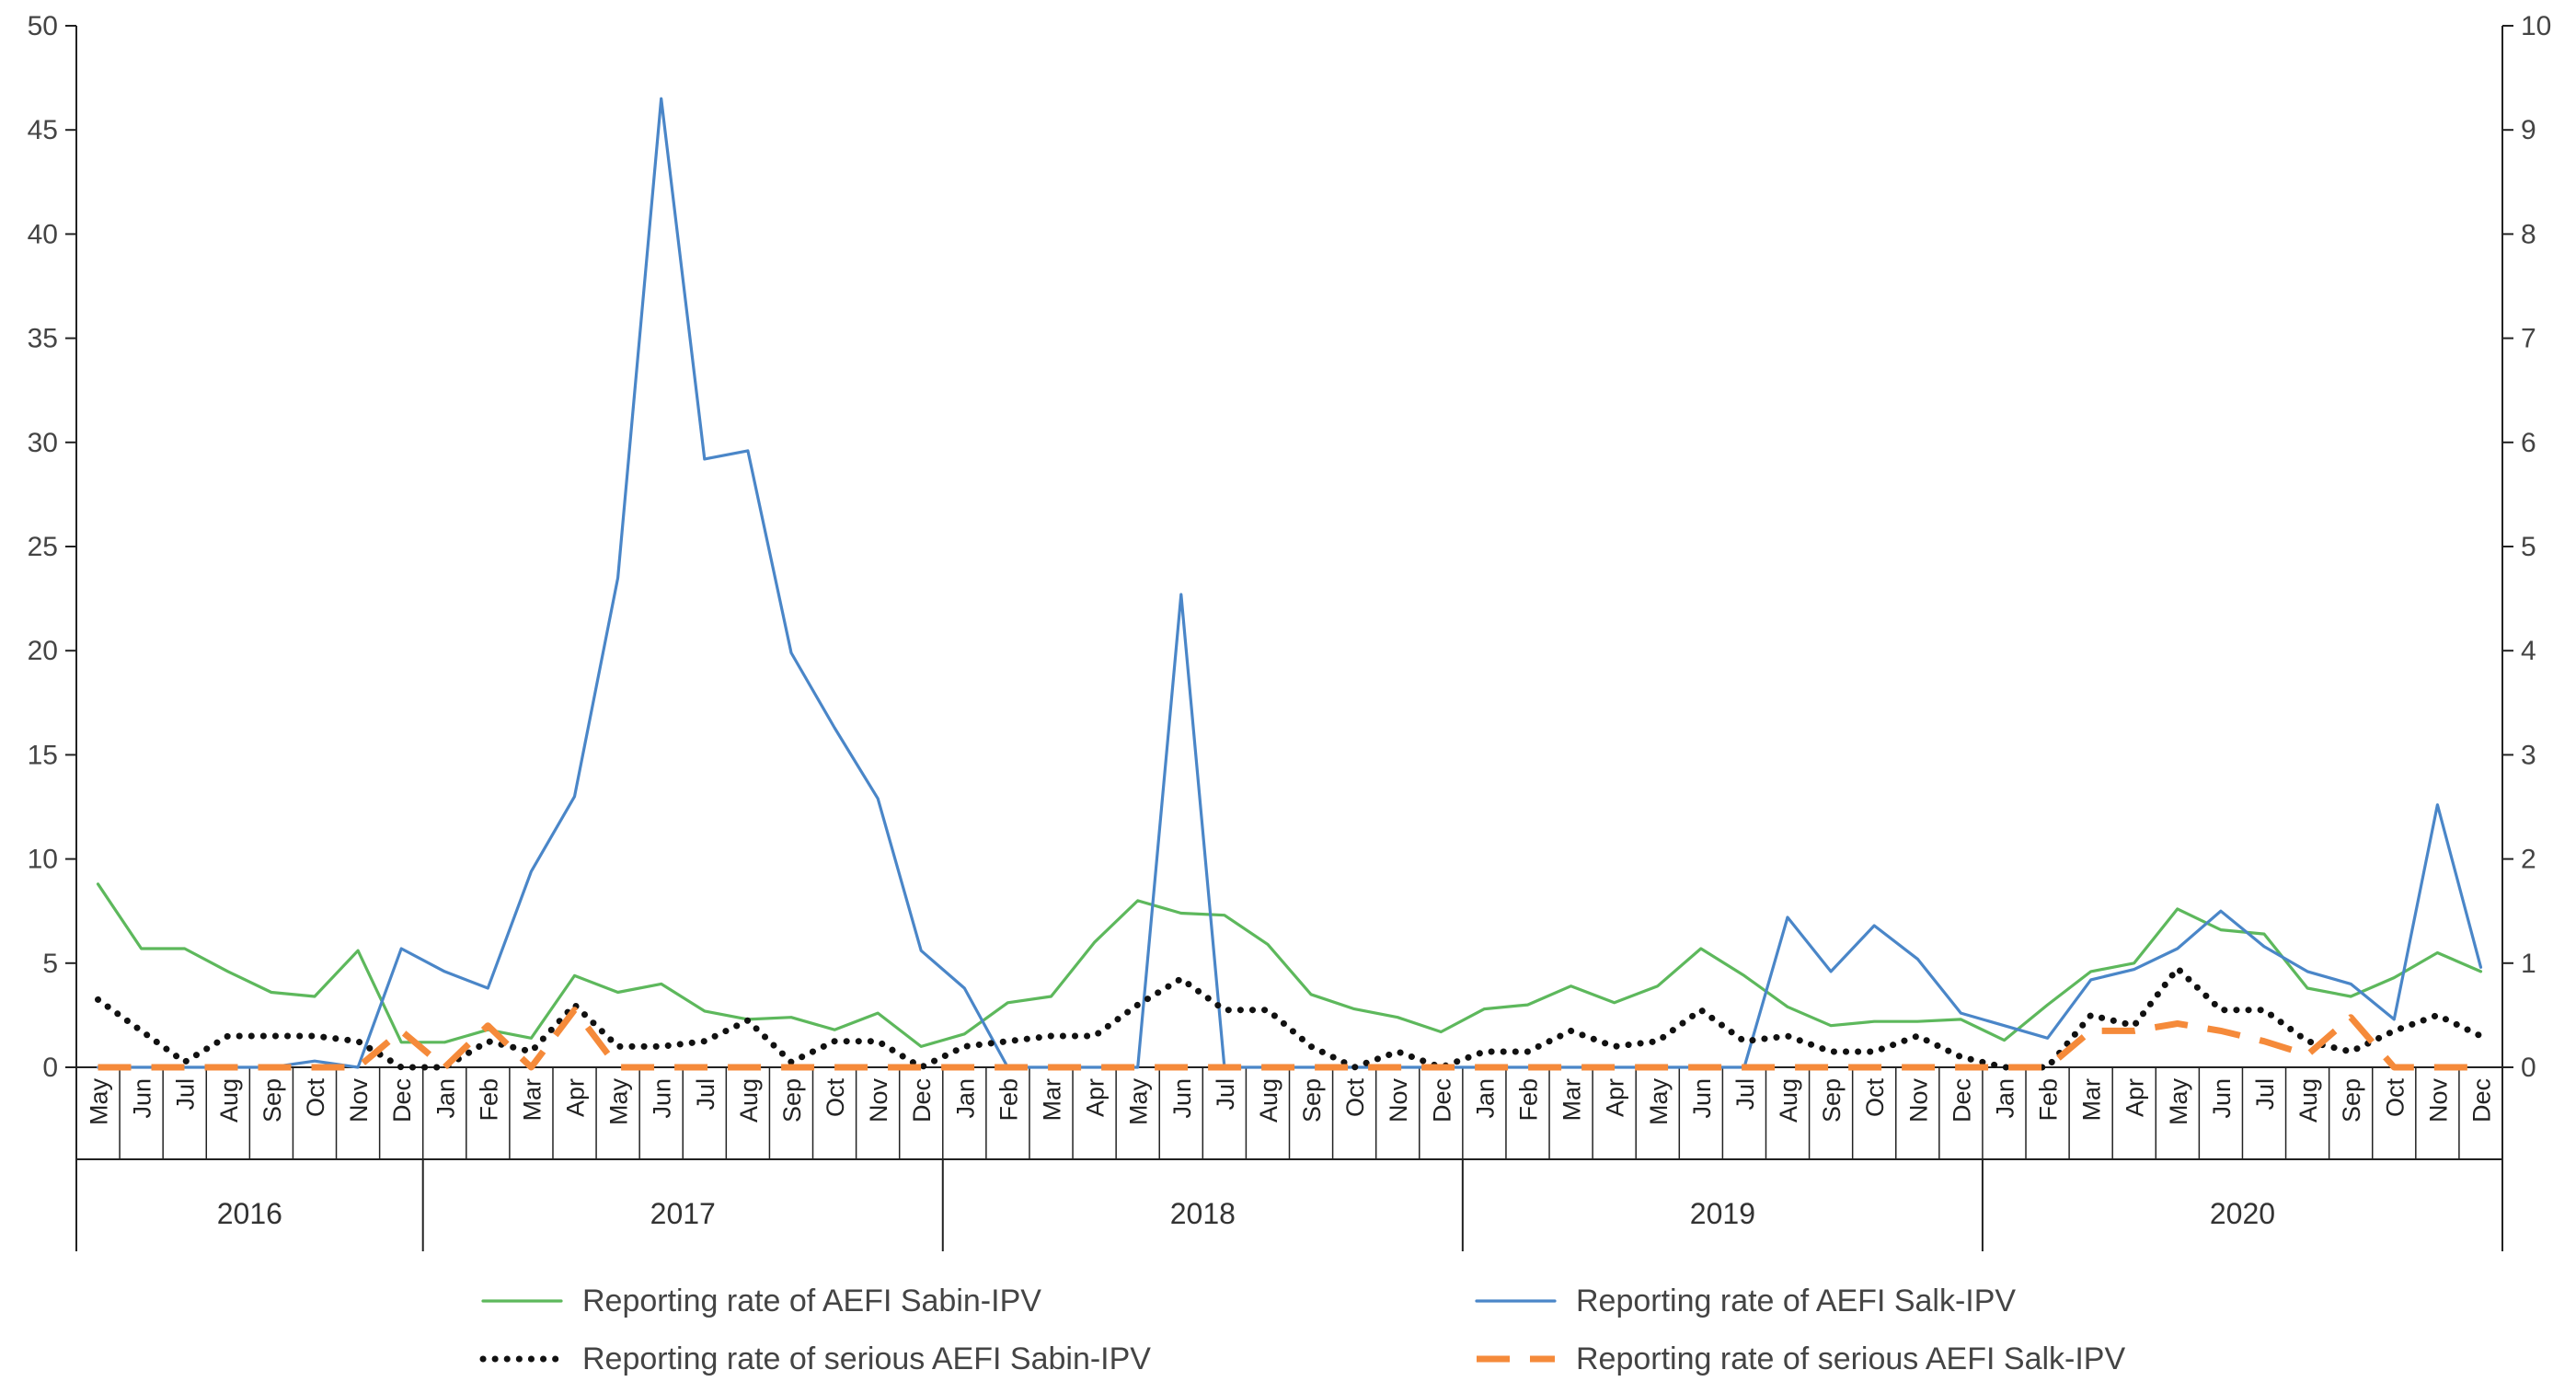 The height and width of the screenshot is (1393, 2576). What do you see at coordinates (2528, 1068) in the screenshot?
I see `y-right-tick-label: 0` at bounding box center [2528, 1068].